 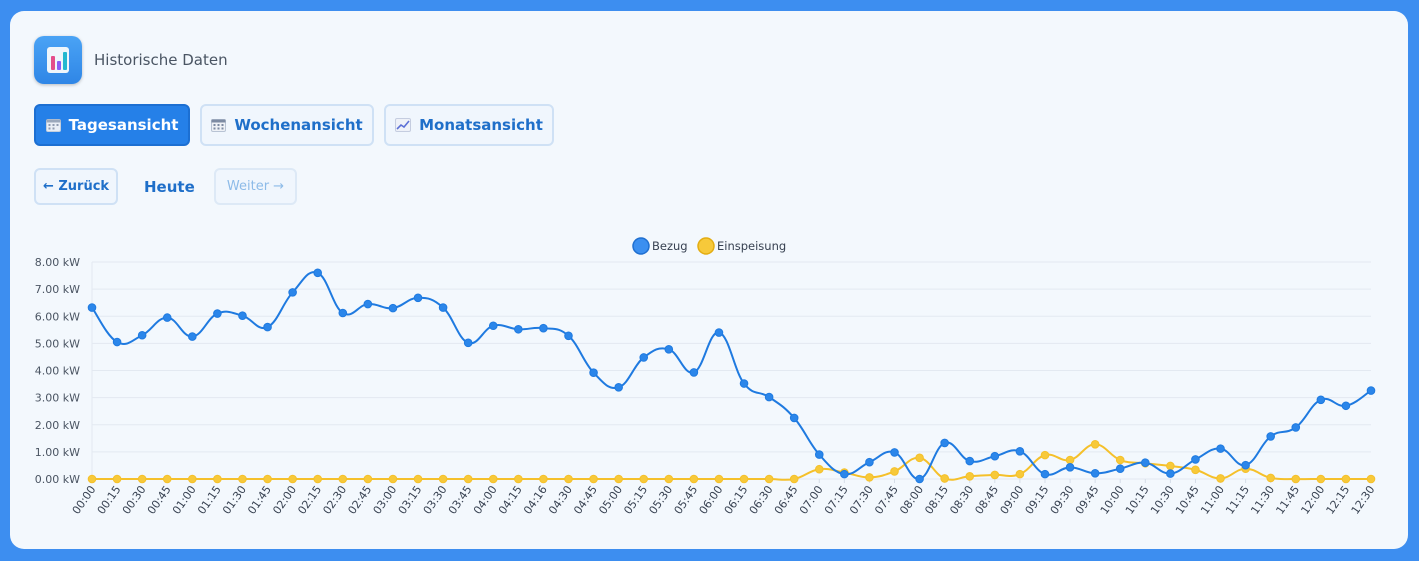 I want to click on x-tick-label: 10:30, so click(x=1162, y=499).